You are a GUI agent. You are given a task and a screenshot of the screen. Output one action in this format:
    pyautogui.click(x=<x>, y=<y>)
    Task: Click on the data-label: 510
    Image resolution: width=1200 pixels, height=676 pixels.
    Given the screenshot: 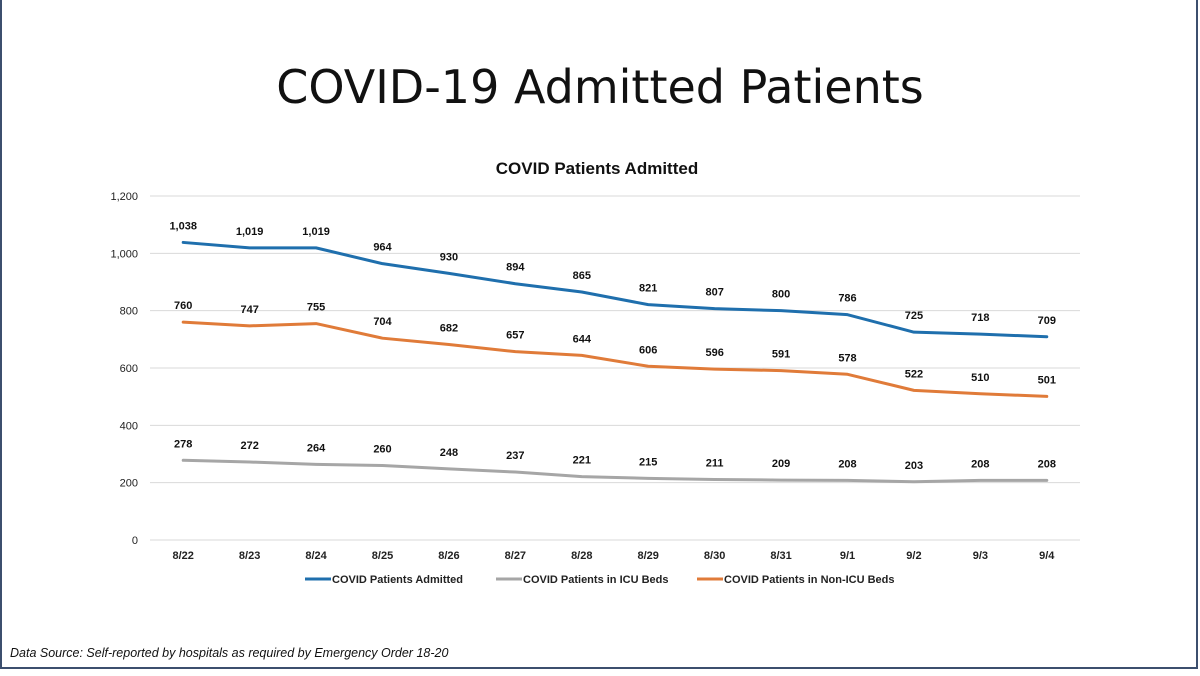 What is the action you would take?
    pyautogui.click(x=980, y=378)
    